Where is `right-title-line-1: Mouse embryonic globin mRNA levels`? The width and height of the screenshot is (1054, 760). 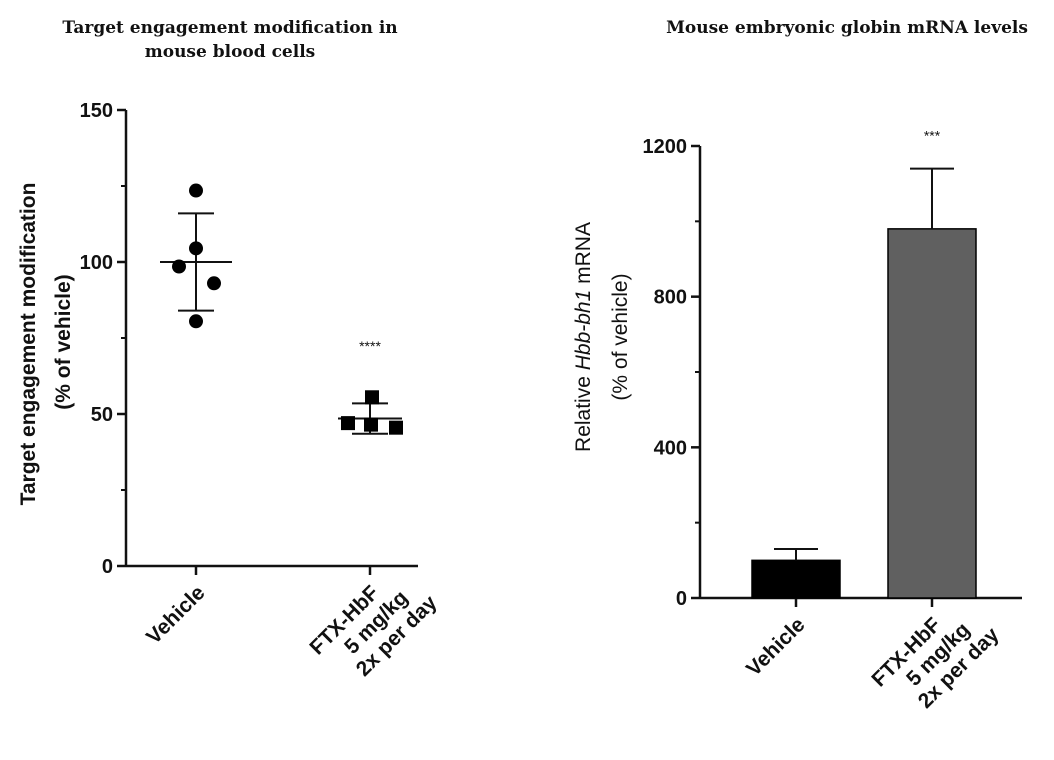 right-title-line-1: Mouse embryonic globin mRNA levels is located at coordinates (847, 28).